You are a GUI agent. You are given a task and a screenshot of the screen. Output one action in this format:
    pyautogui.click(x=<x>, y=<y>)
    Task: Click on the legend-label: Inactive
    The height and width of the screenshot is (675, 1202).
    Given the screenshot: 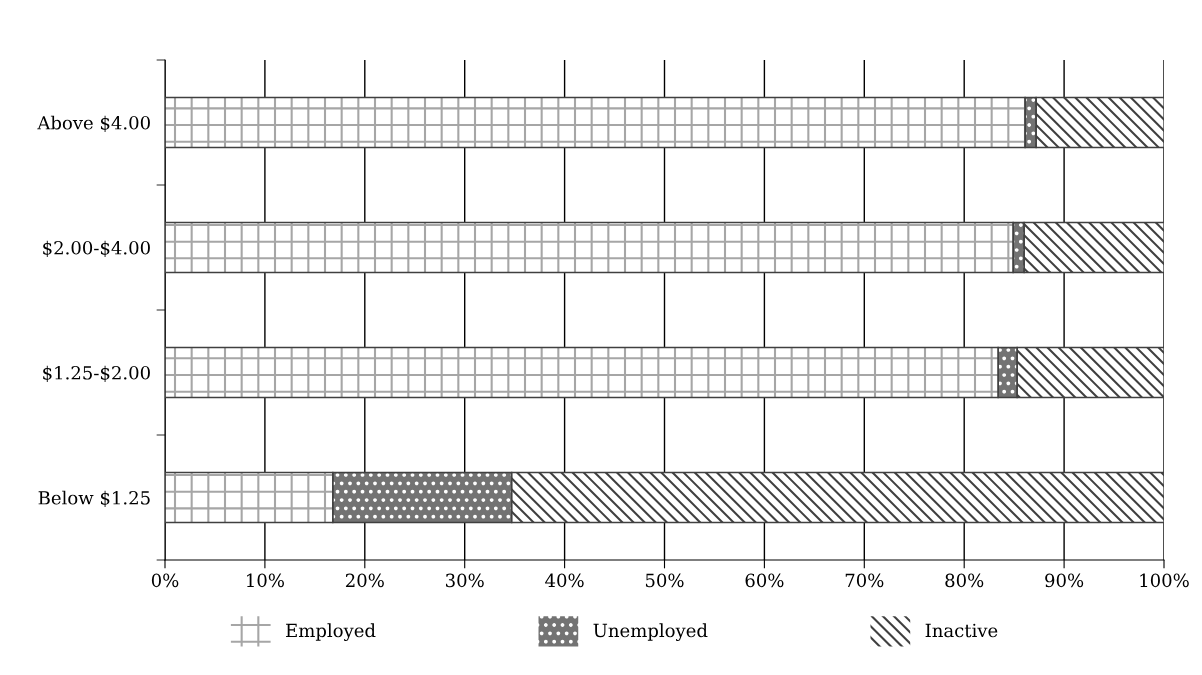 What is the action you would take?
    pyautogui.click(x=961, y=630)
    